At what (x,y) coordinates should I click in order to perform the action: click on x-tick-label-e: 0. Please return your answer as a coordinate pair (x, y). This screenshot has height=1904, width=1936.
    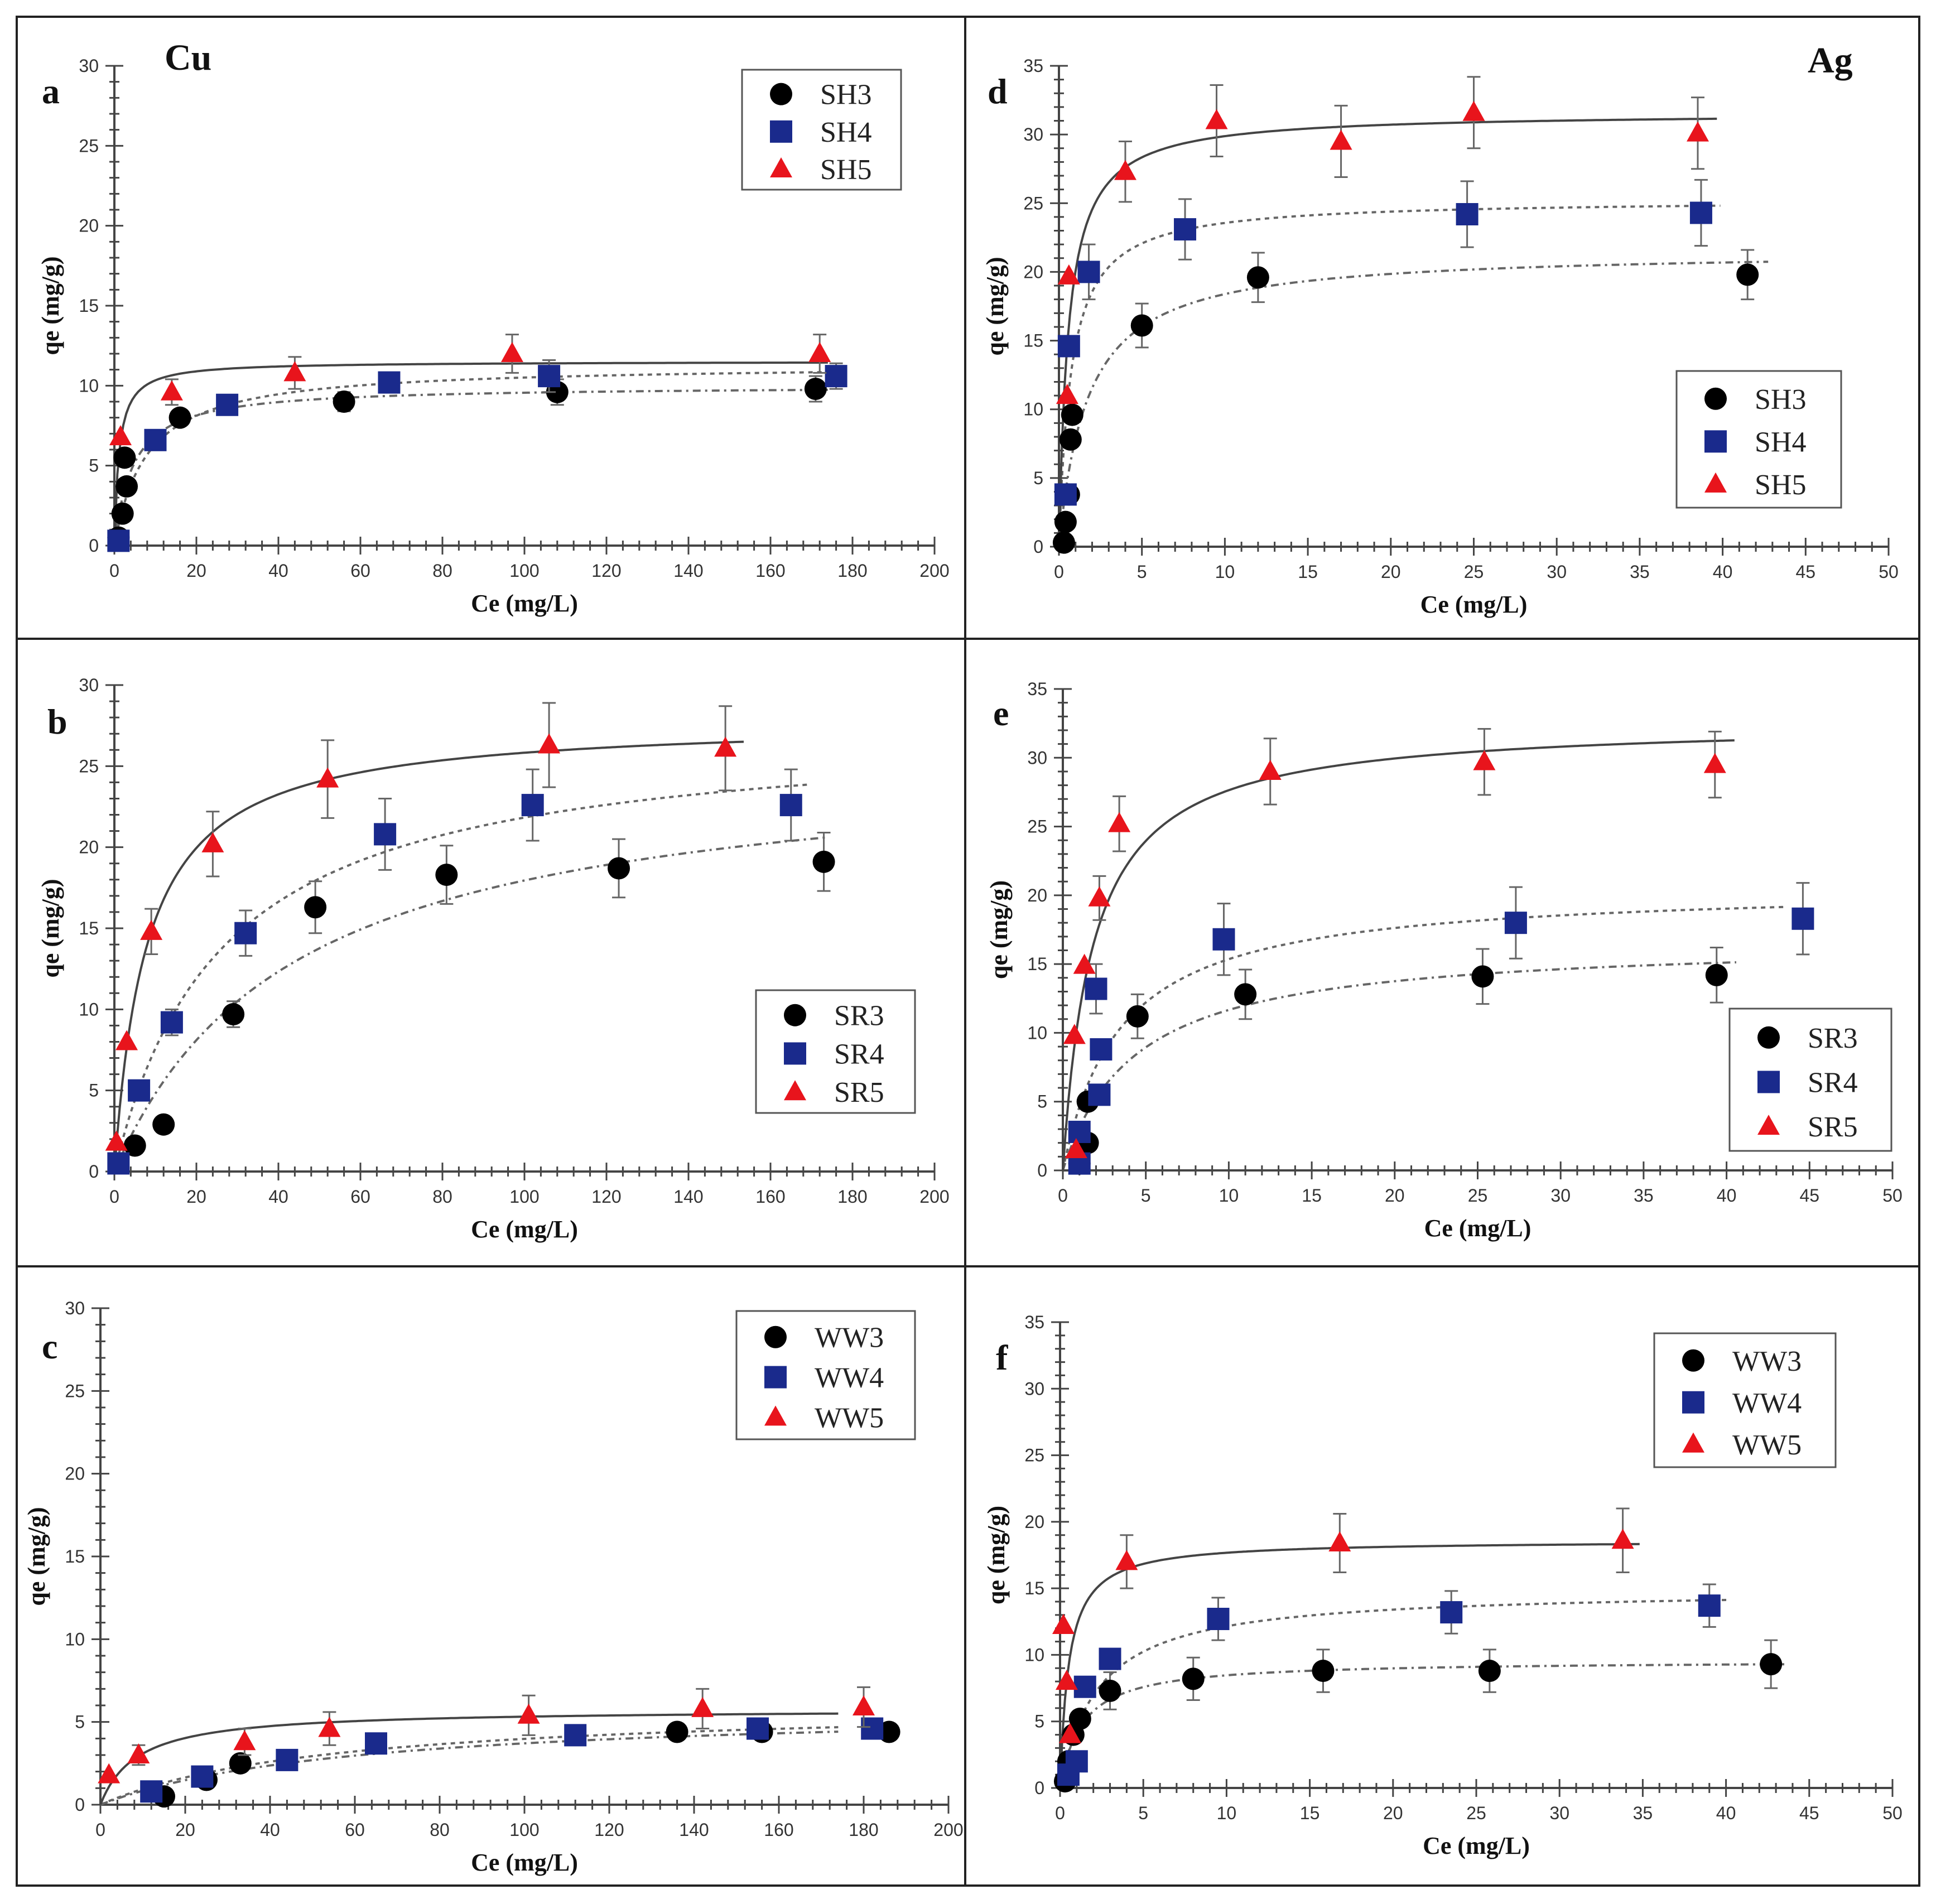
    Looking at the image, I should click on (1063, 1195).